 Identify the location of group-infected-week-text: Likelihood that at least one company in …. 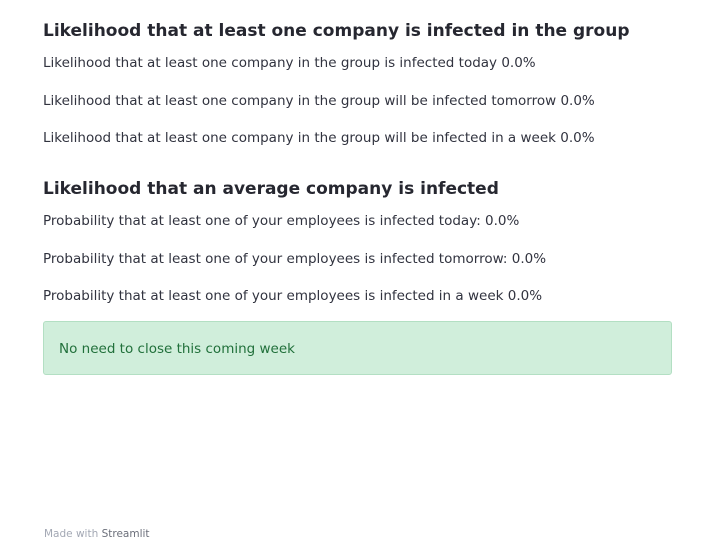
(319, 138).